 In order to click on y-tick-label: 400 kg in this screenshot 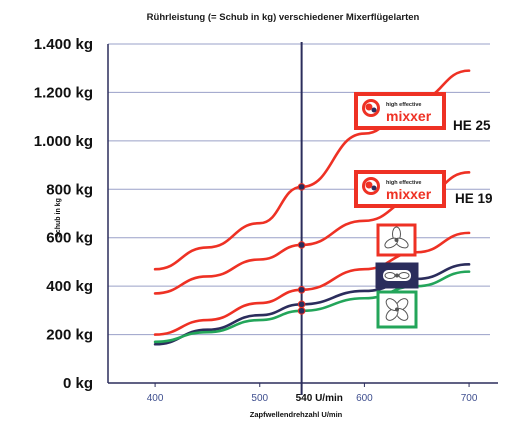, I will do `click(69, 286)`.